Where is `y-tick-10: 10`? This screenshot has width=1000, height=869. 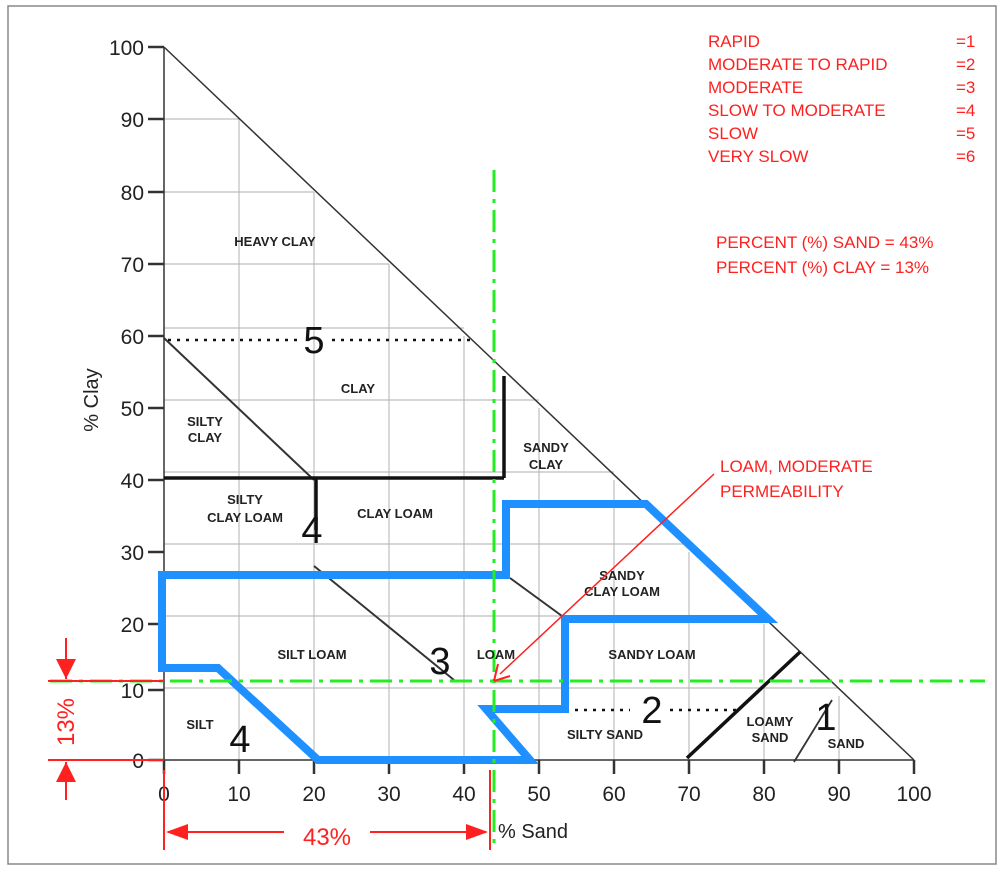 y-tick-10: 10 is located at coordinates (132, 691).